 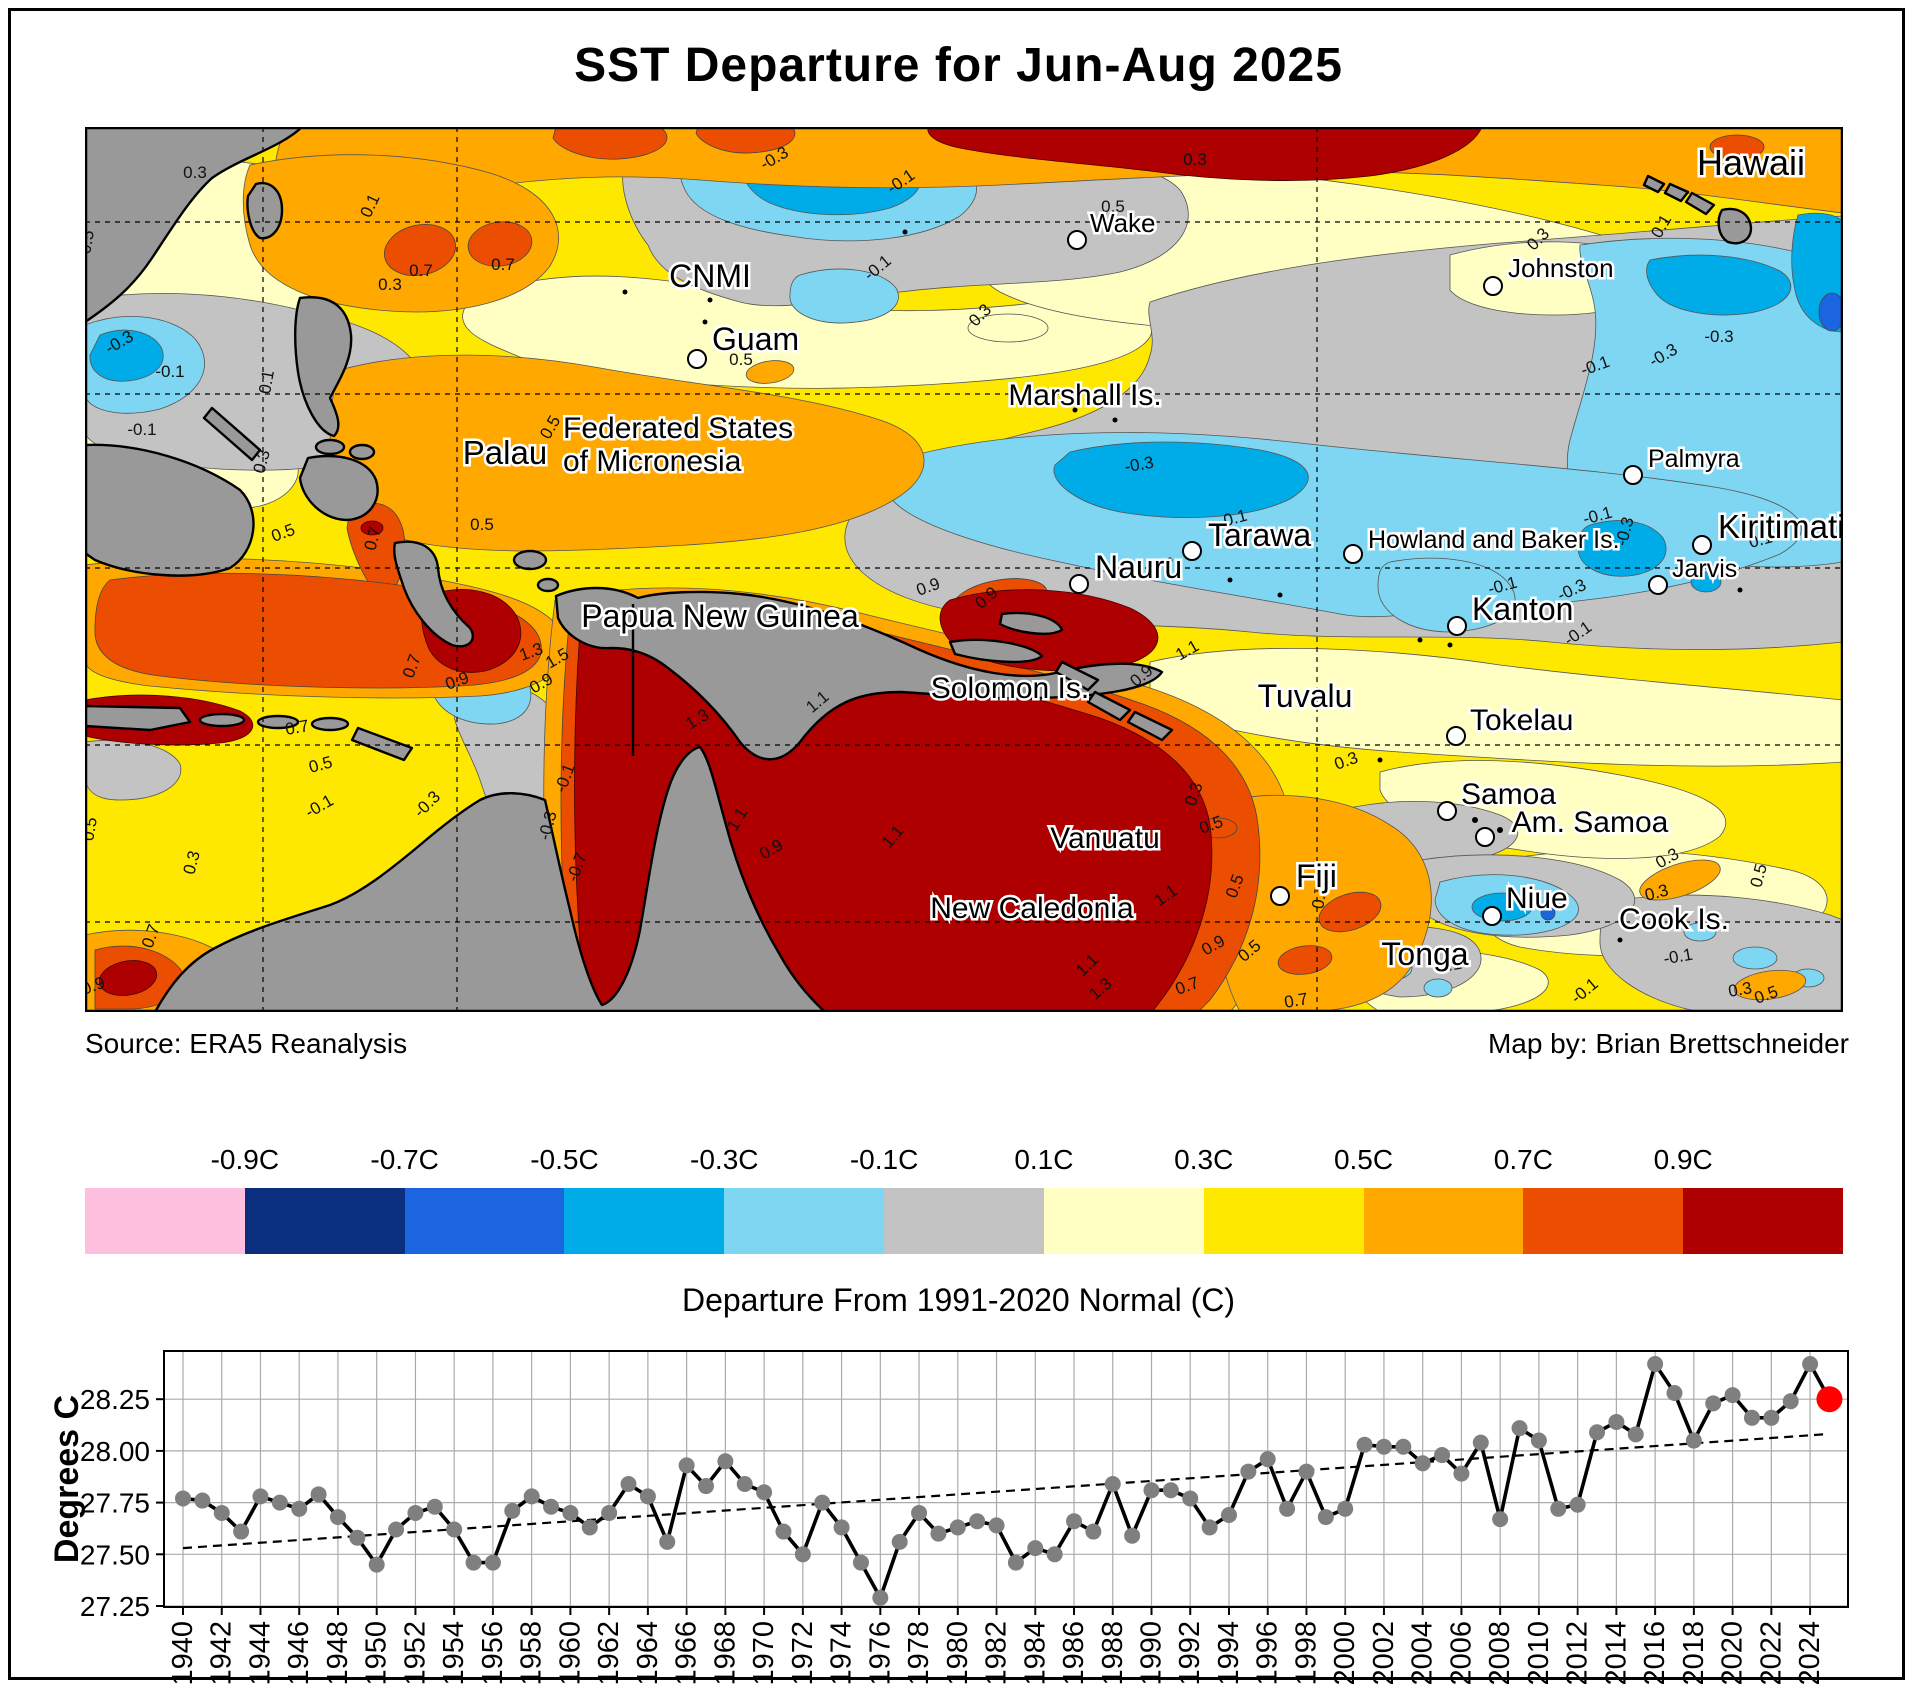 I want to click on svg-text: 1944, so click(x=260, y=1653).